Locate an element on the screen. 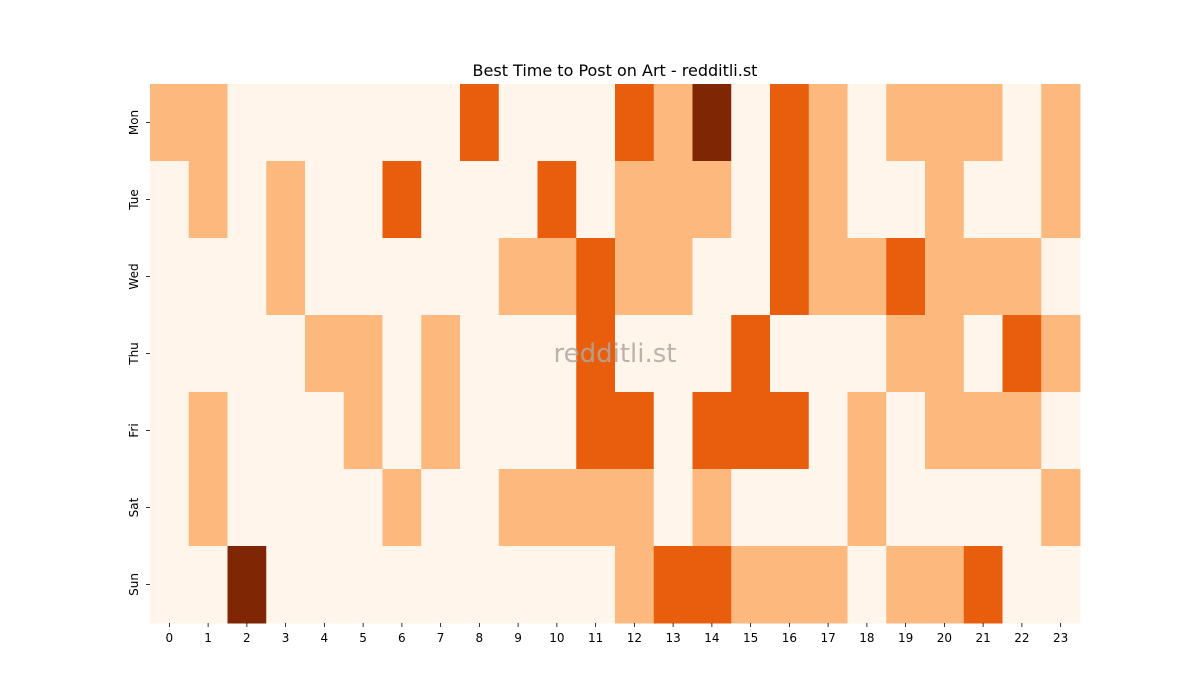 Image resolution: width=1200 pixels, height=700 pixels. y-tick-label: Fri is located at coordinates (134, 430).